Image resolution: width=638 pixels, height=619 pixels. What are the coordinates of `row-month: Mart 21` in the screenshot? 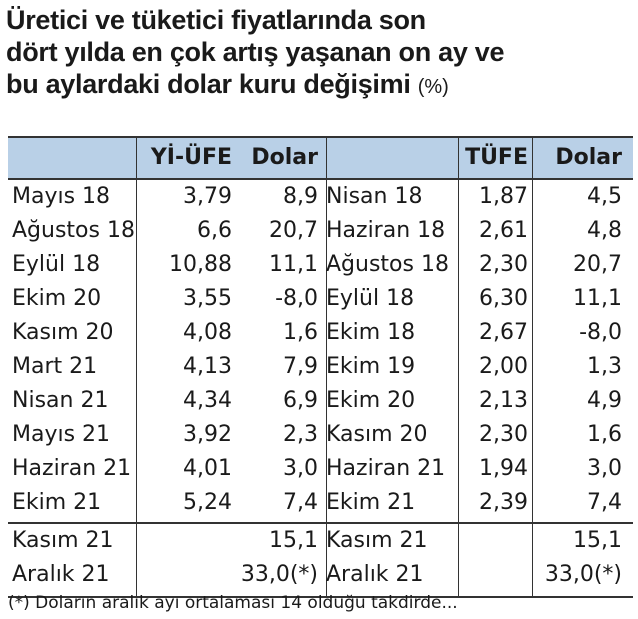 It's located at (55, 366).